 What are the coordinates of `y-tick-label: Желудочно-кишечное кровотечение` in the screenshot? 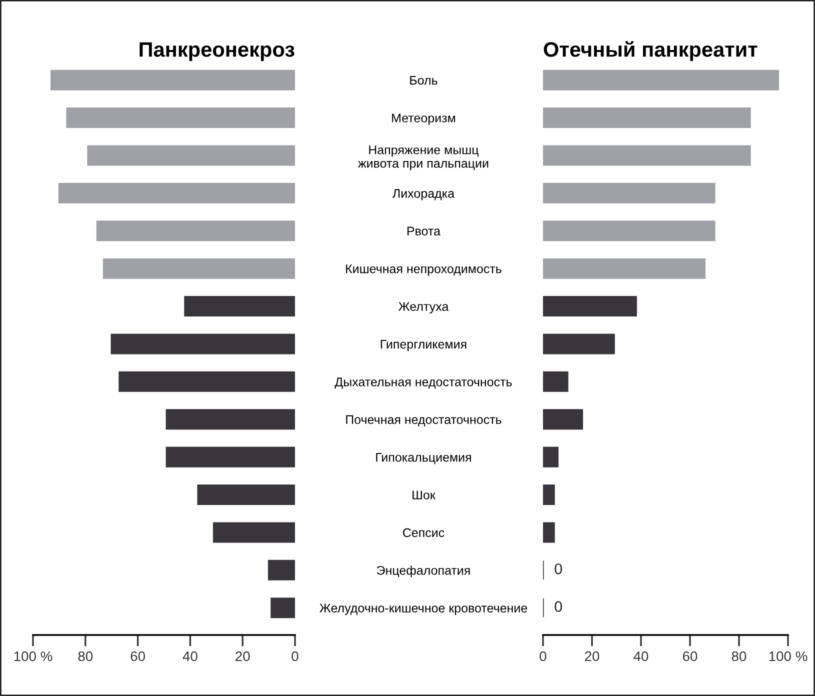 It's located at (424, 609).